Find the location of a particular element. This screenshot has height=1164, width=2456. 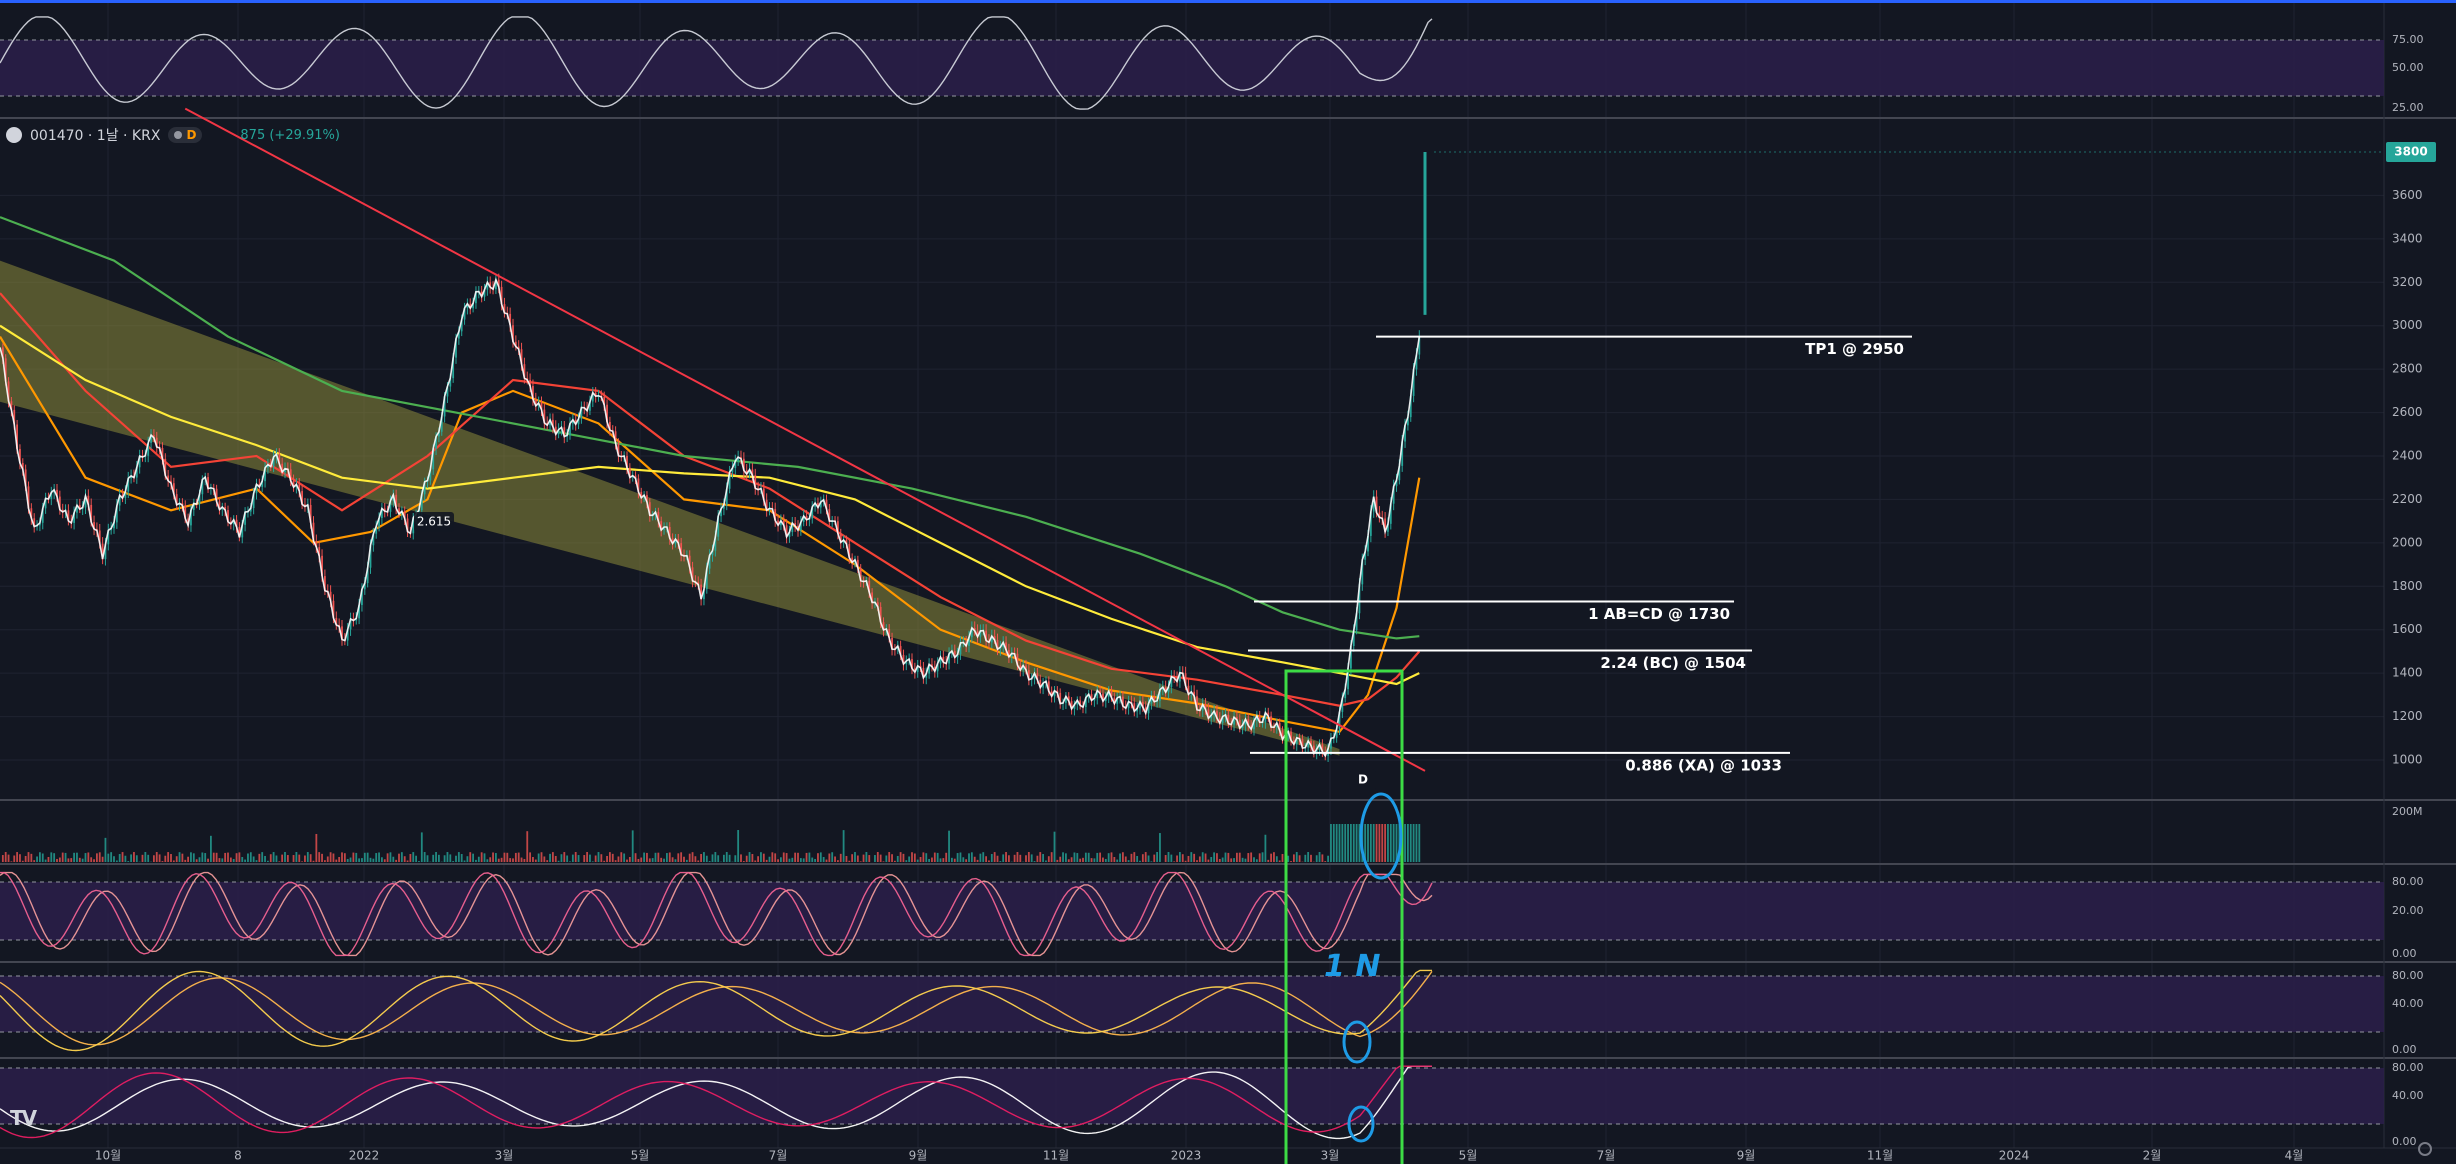

indicator-toggle: D is located at coordinates (185, 135).